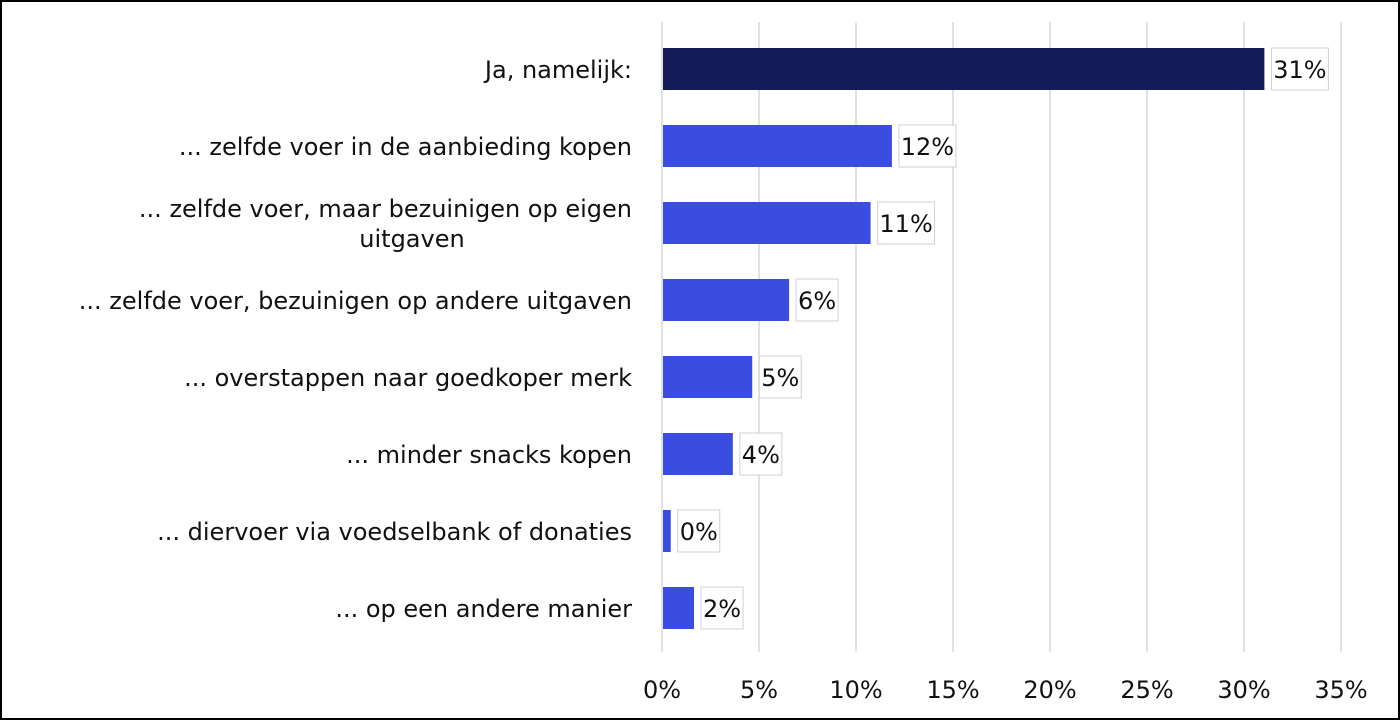  I want to click on category-label-1: ... zelfde voer in de aanbieding kopen, so click(405, 147).